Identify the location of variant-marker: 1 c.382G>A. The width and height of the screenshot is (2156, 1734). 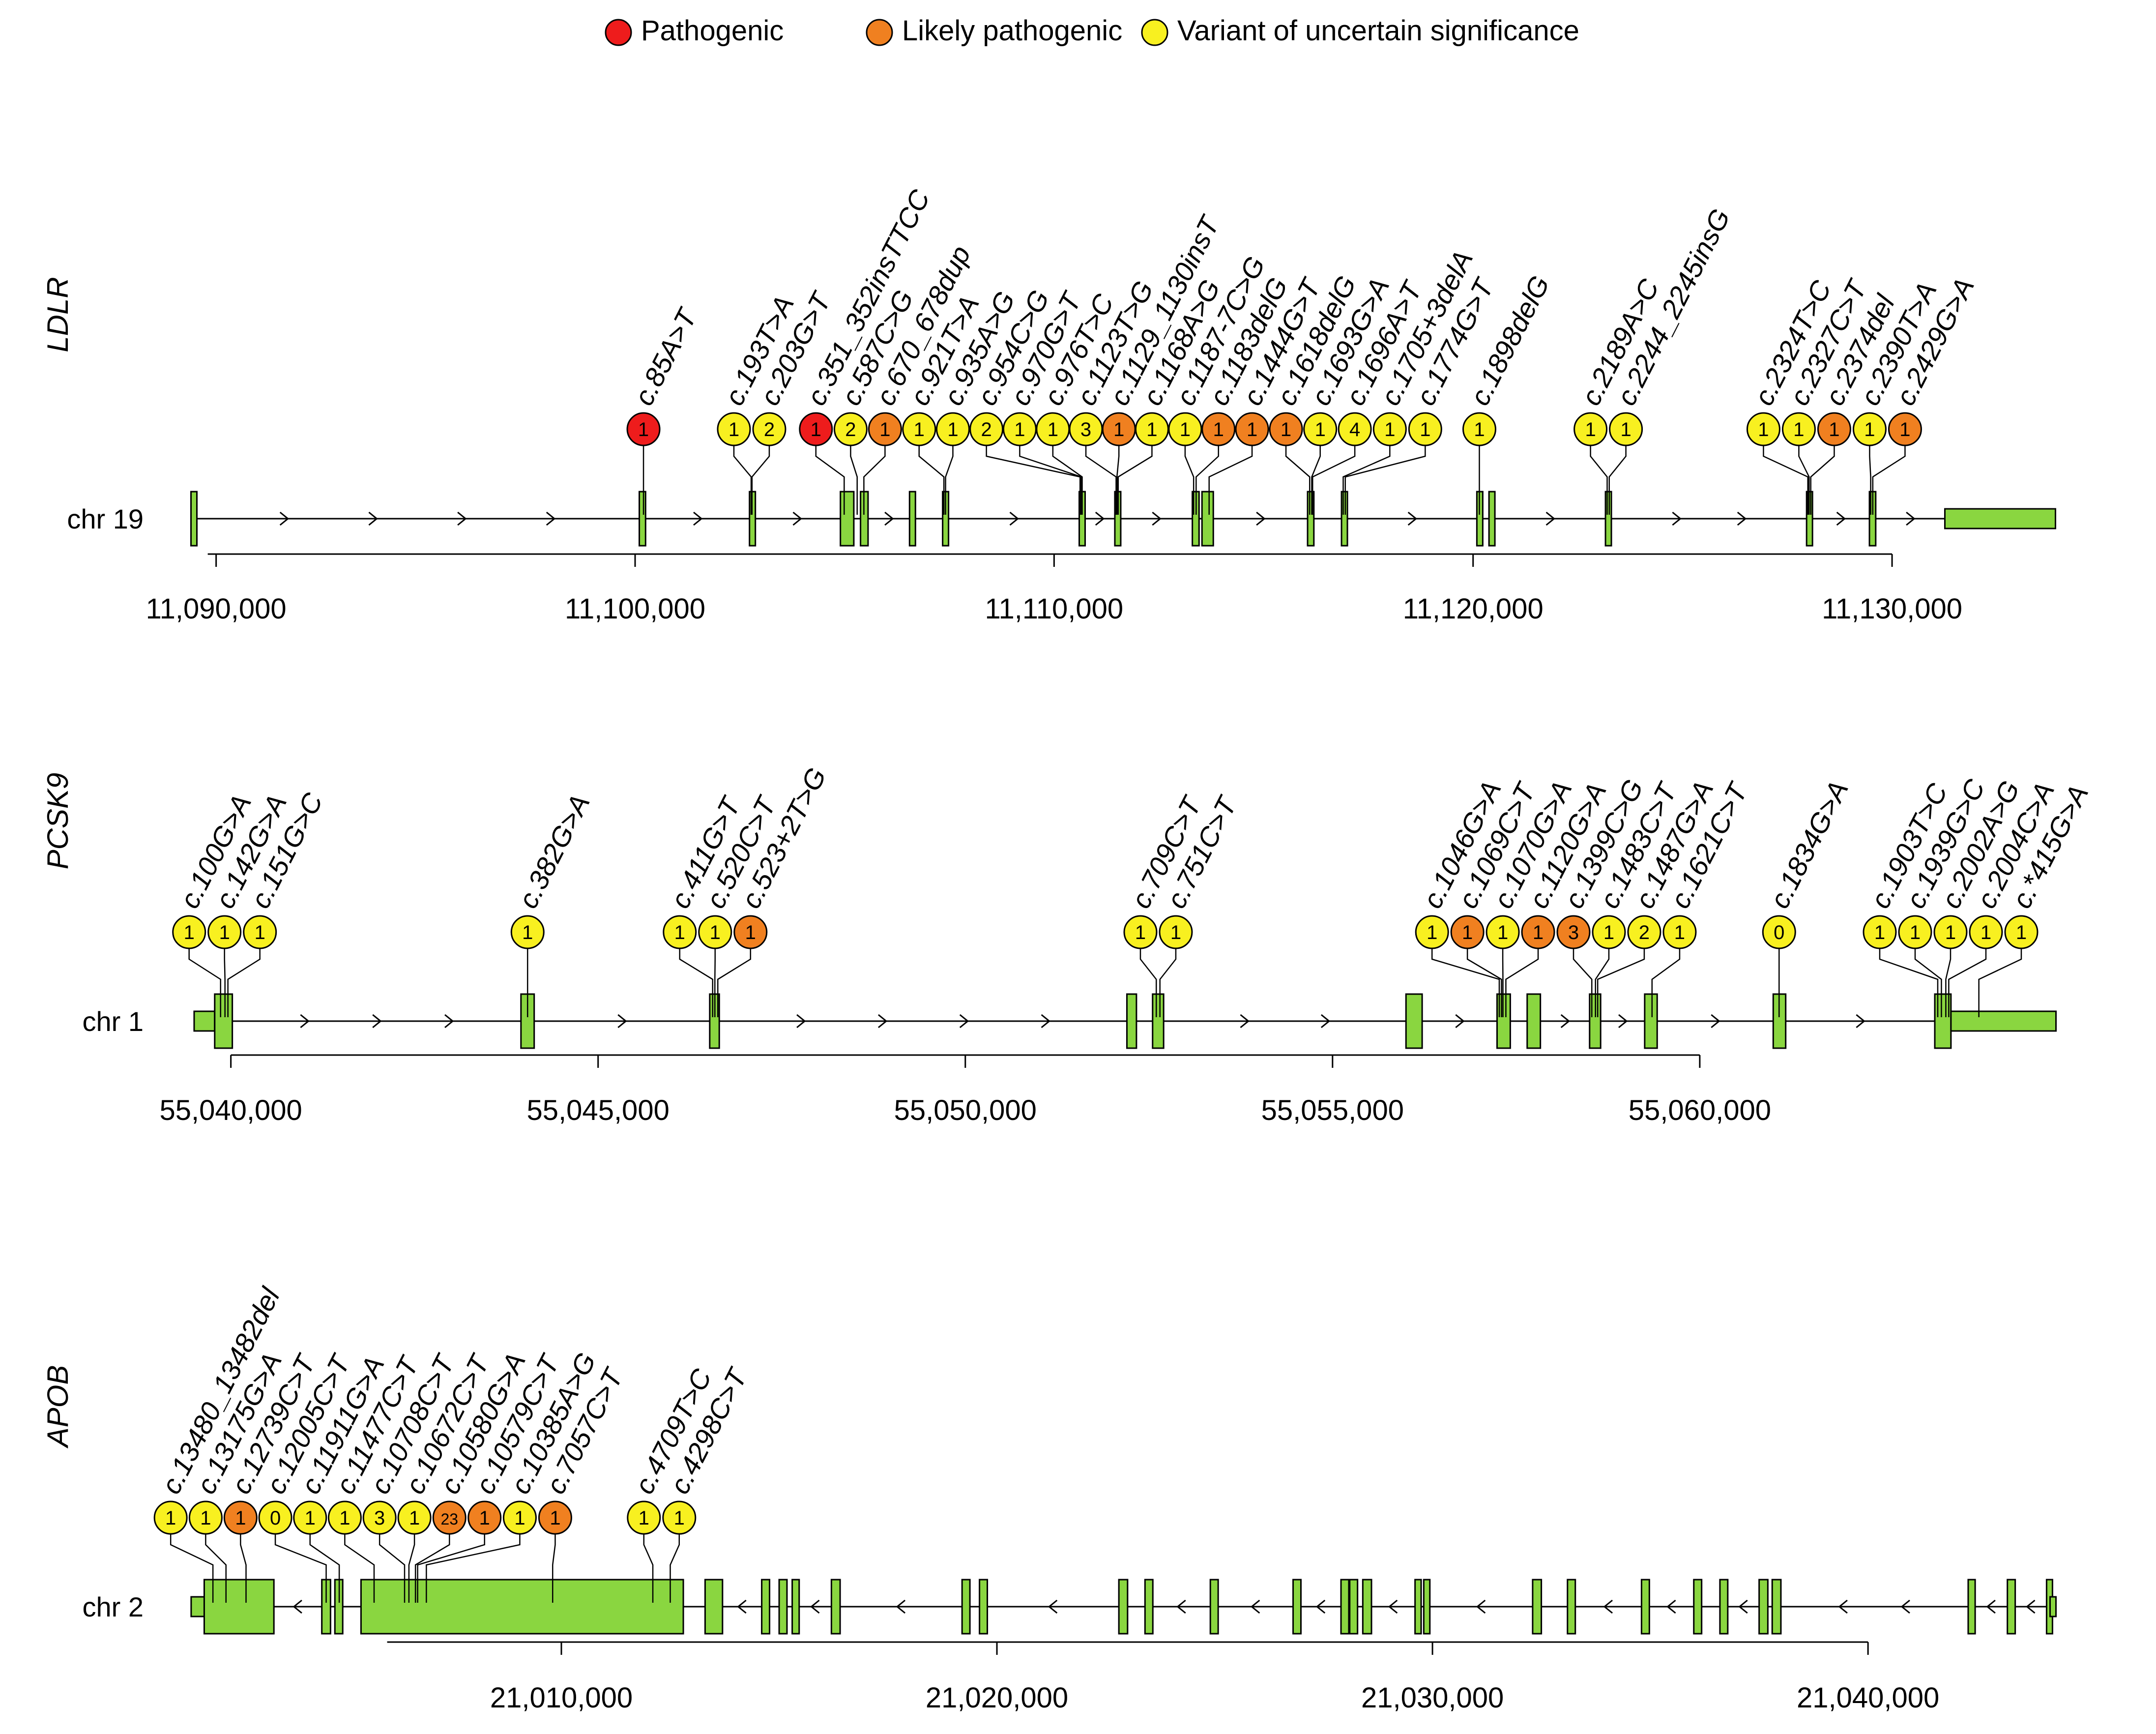
(553, 904).